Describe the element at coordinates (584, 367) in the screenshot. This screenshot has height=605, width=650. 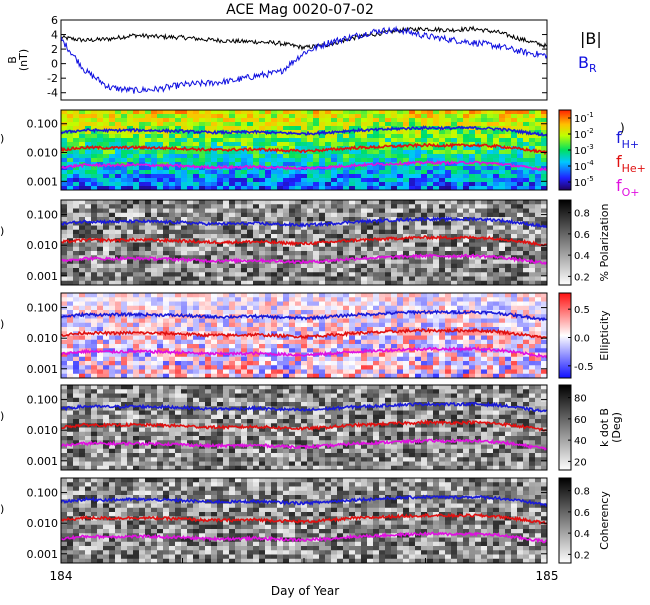
I see `colorbar-tick-label: -0.5` at that location.